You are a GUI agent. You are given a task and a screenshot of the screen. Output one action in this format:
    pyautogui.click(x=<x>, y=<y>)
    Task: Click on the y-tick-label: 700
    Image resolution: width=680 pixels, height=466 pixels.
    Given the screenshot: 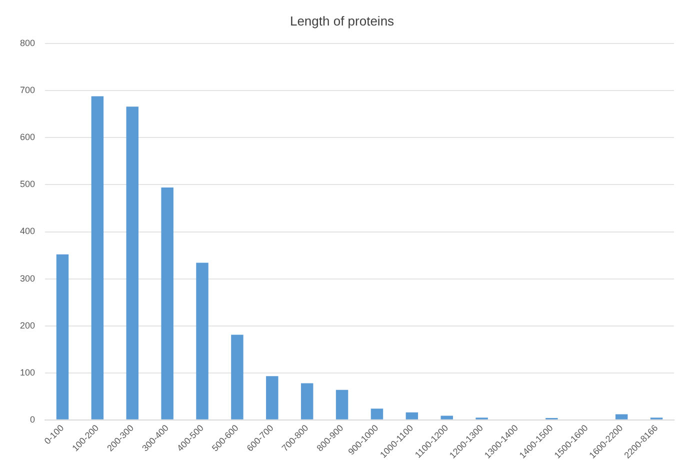 What is the action you would take?
    pyautogui.click(x=28, y=90)
    